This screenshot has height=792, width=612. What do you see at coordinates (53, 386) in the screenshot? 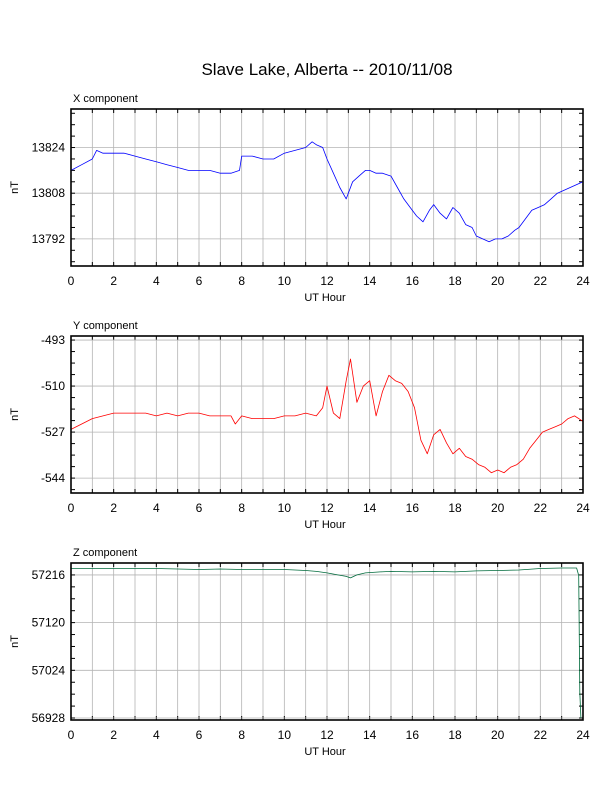
I see `y-tick-label: -510` at bounding box center [53, 386].